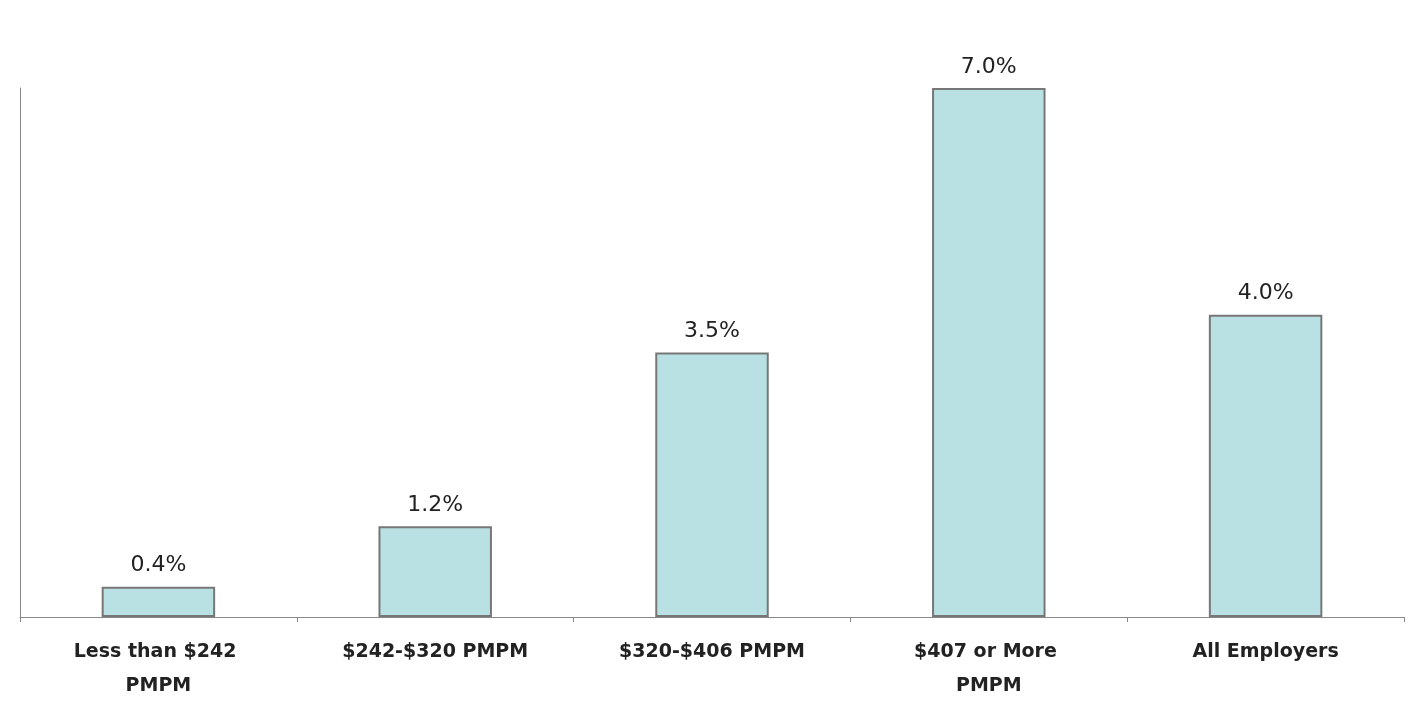 The height and width of the screenshot is (719, 1420). Describe the element at coordinates (435, 650) in the screenshot. I see `x-tick-label: $242-$320 PMPM` at that location.